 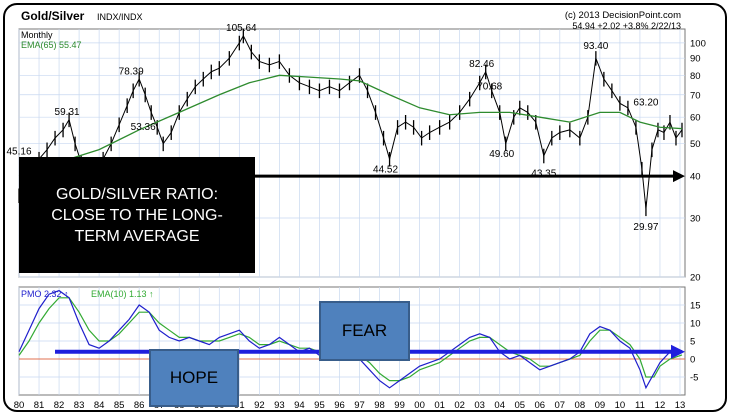 I want to click on price-annotation: 49.60, so click(x=501, y=154).